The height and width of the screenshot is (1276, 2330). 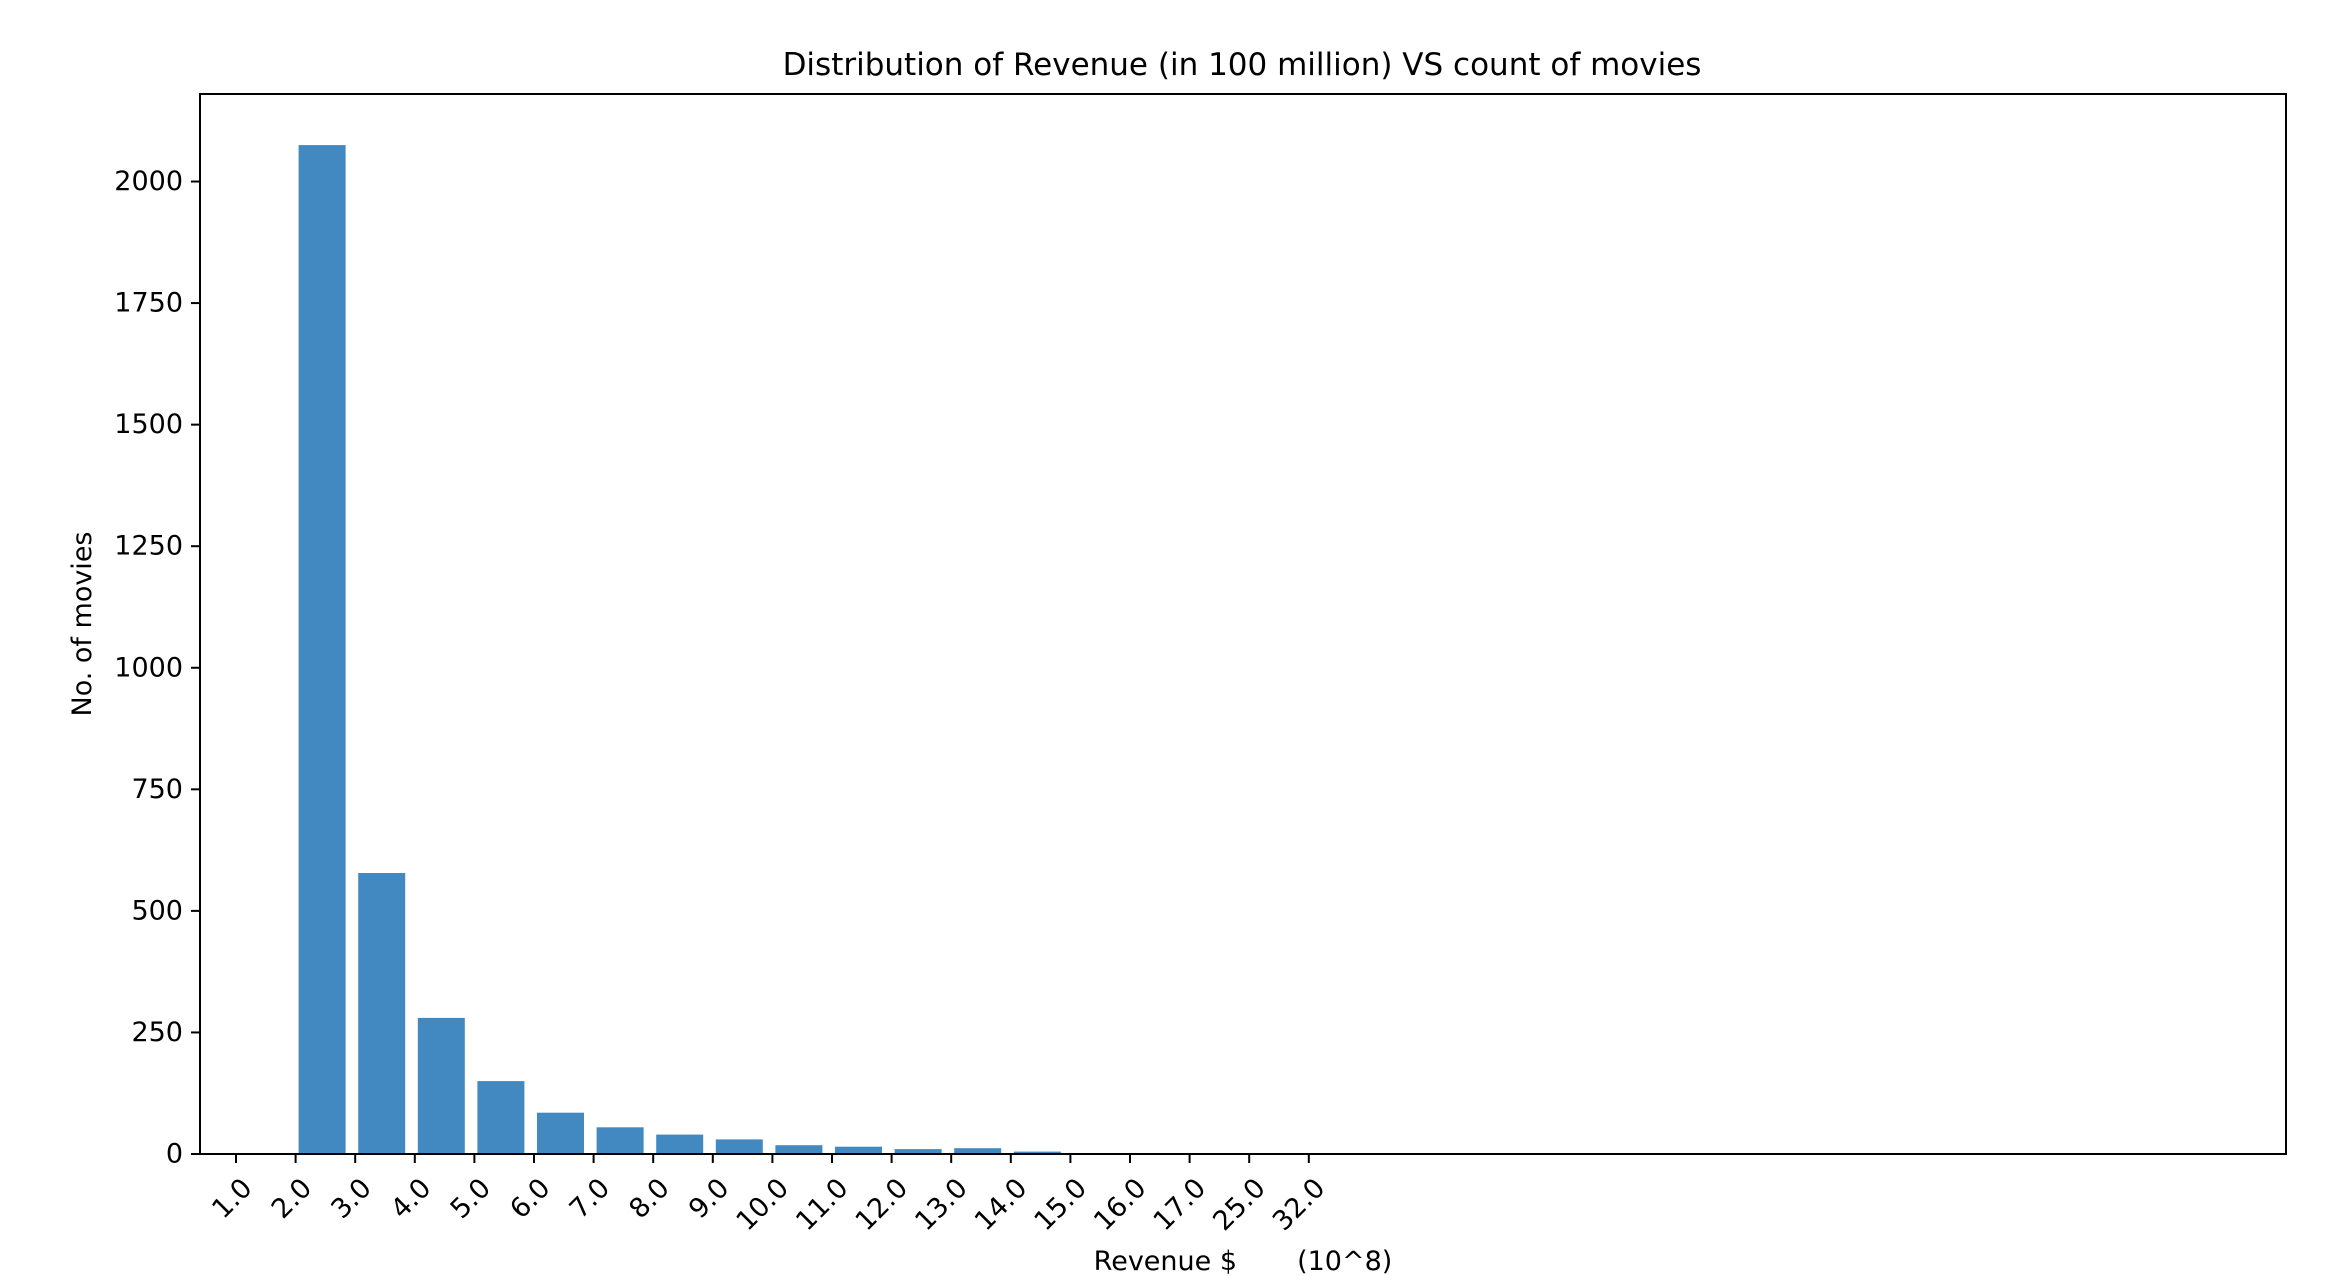 I want to click on y-tick-label: 2000, so click(x=148, y=181).